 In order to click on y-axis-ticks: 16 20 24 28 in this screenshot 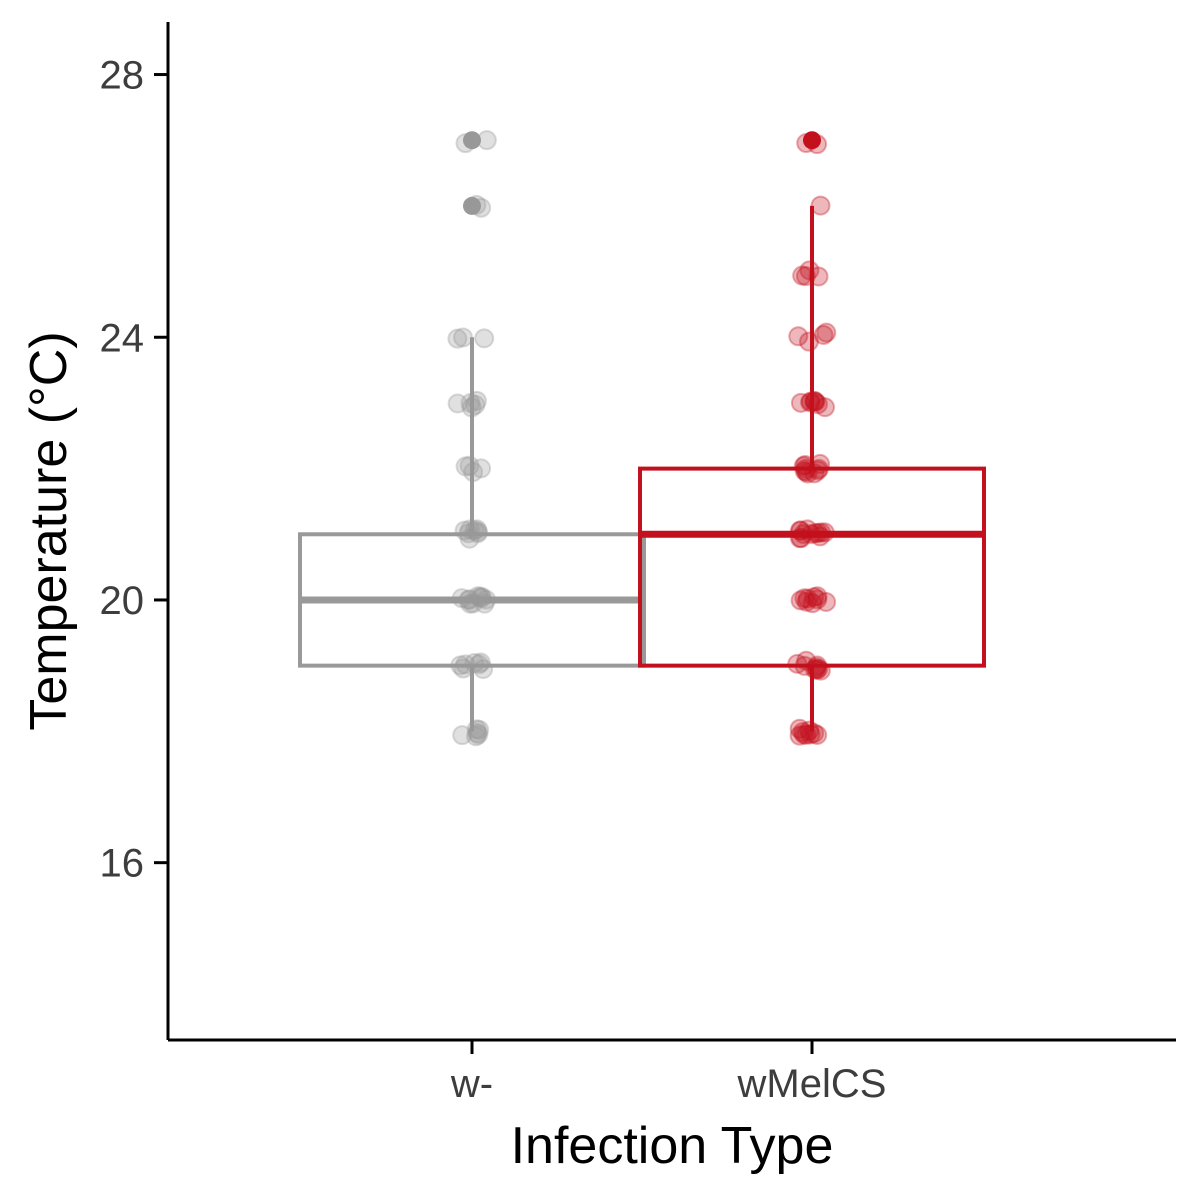, I will do `click(134, 470)`.